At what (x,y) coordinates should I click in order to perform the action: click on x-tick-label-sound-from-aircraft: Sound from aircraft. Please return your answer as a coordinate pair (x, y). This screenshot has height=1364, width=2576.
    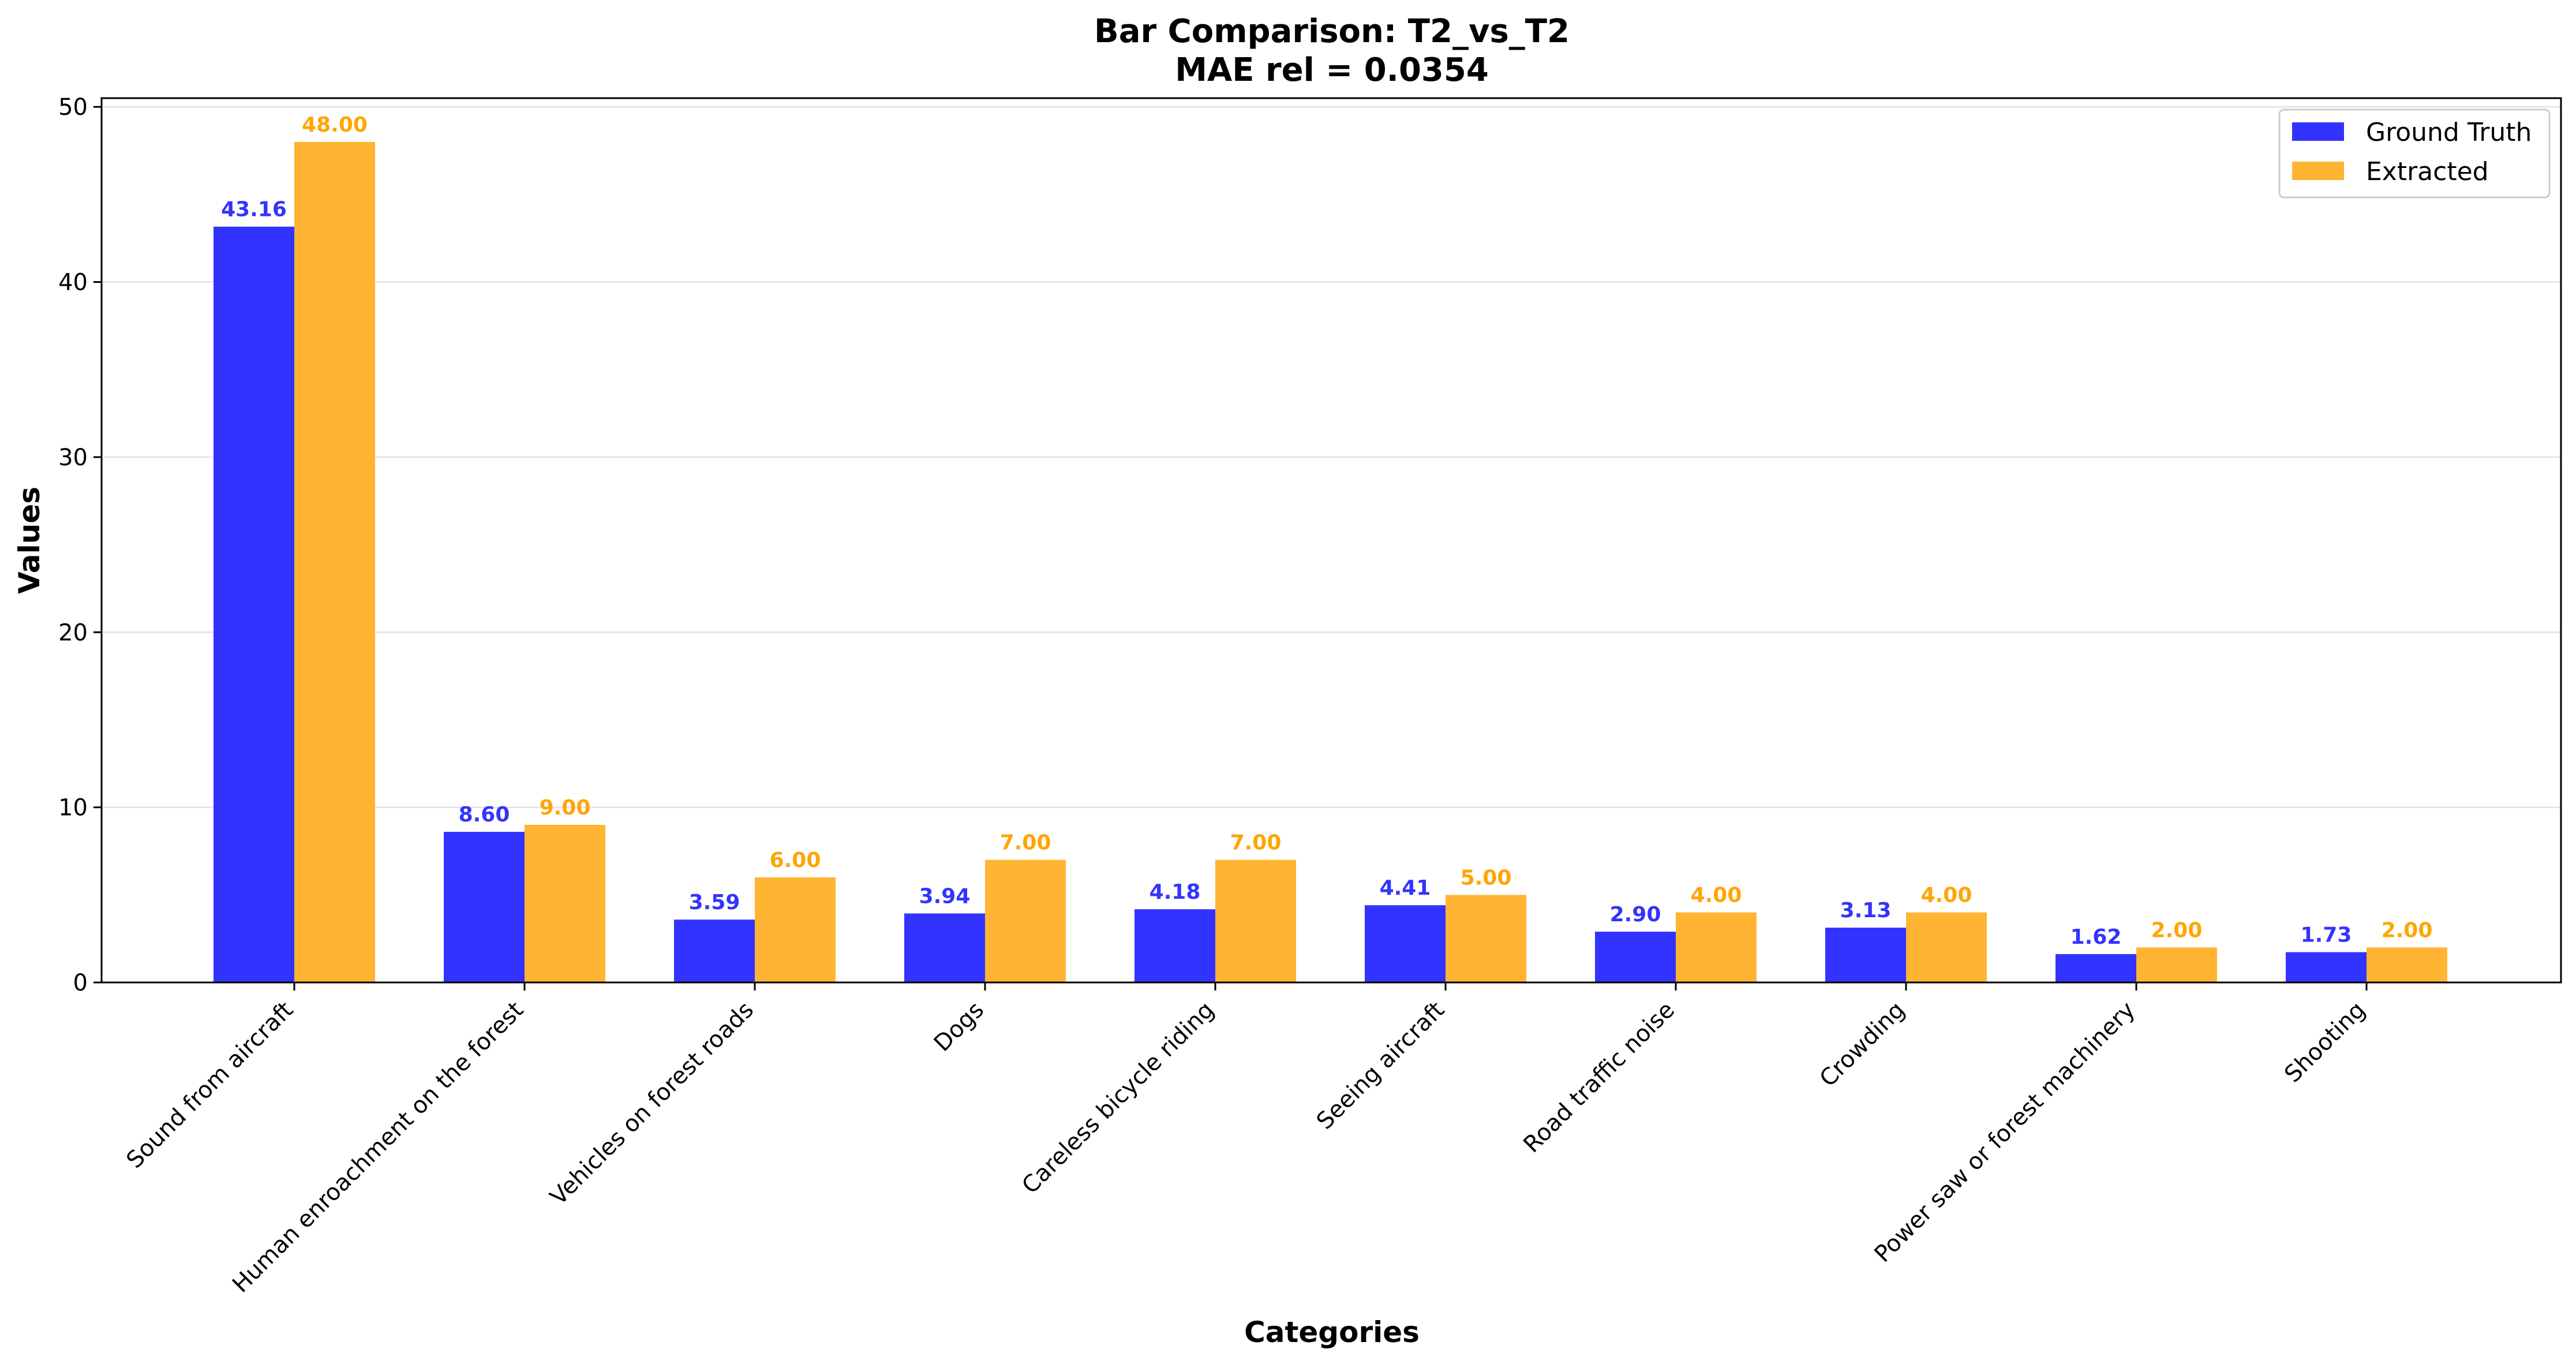
    Looking at the image, I should click on (210, 1085).